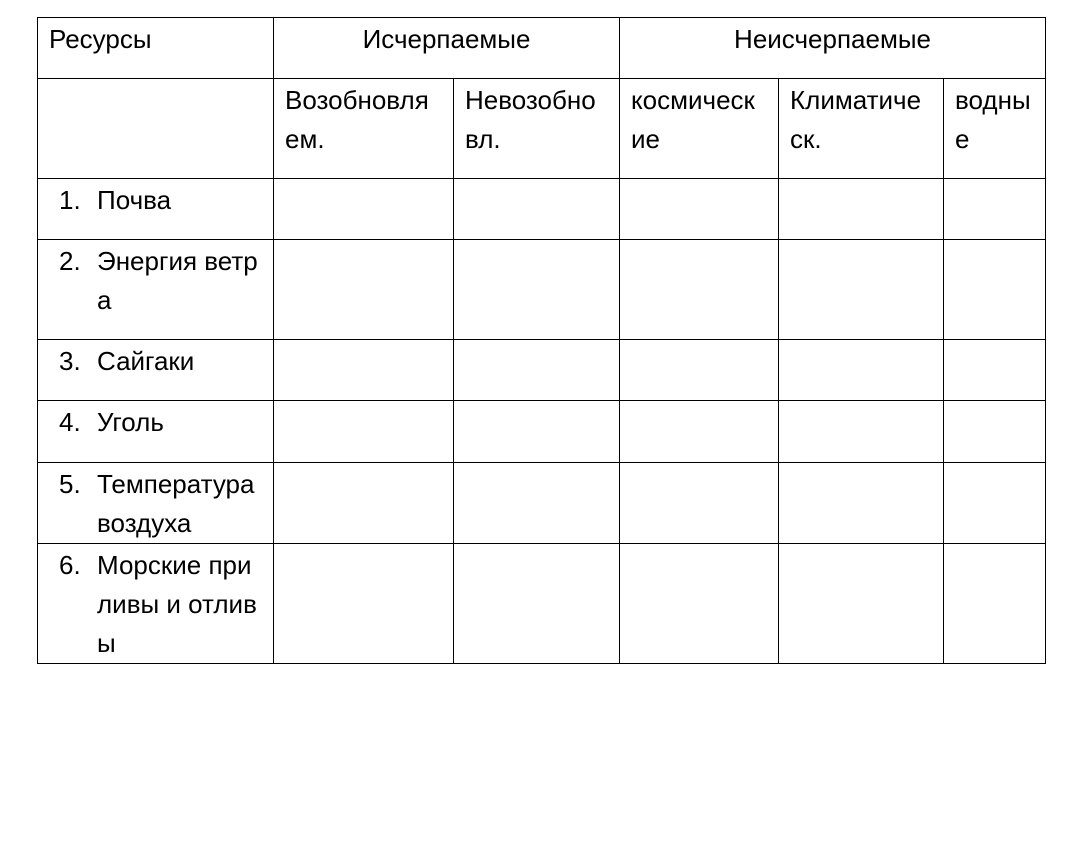  What do you see at coordinates (536, 128) in the screenshot?
I see `subheader-nonrenewable: Невозобновл.` at bounding box center [536, 128].